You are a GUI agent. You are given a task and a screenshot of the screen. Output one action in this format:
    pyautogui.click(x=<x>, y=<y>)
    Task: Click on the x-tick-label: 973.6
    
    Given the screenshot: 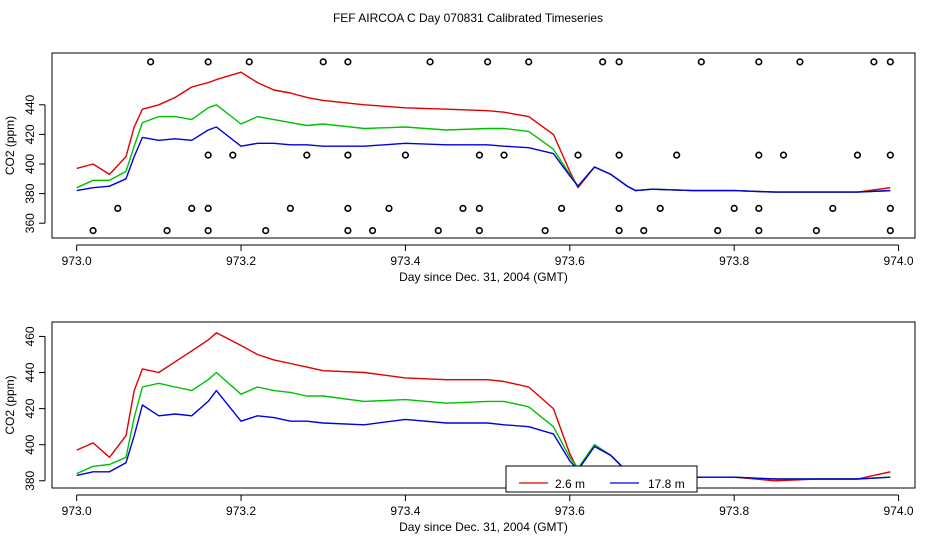 What is the action you would take?
    pyautogui.click(x=570, y=511)
    